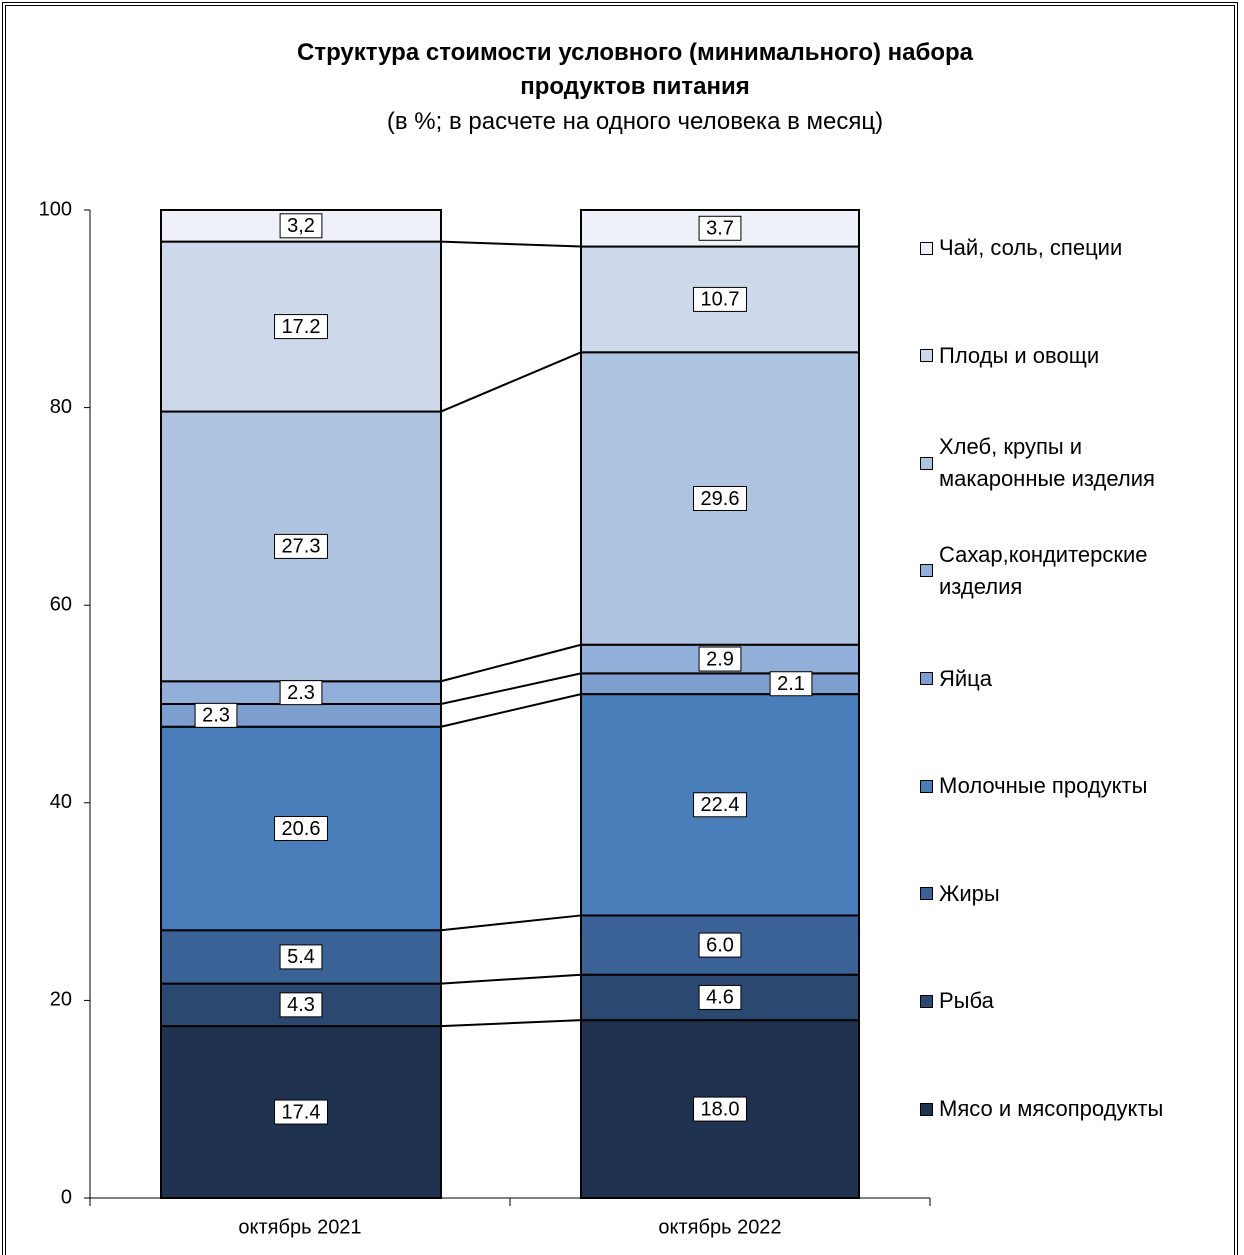 This screenshot has width=1244, height=1255. I want to click on legend-item: Чай, соль, специи, so click(1070, 248).